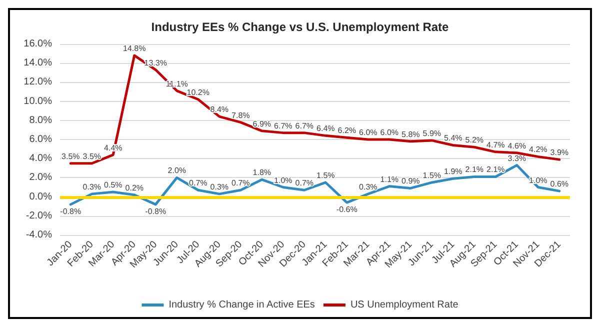 The image size is (600, 327). What do you see at coordinates (431, 133) in the screenshot?
I see `data-label: 5.9%` at bounding box center [431, 133].